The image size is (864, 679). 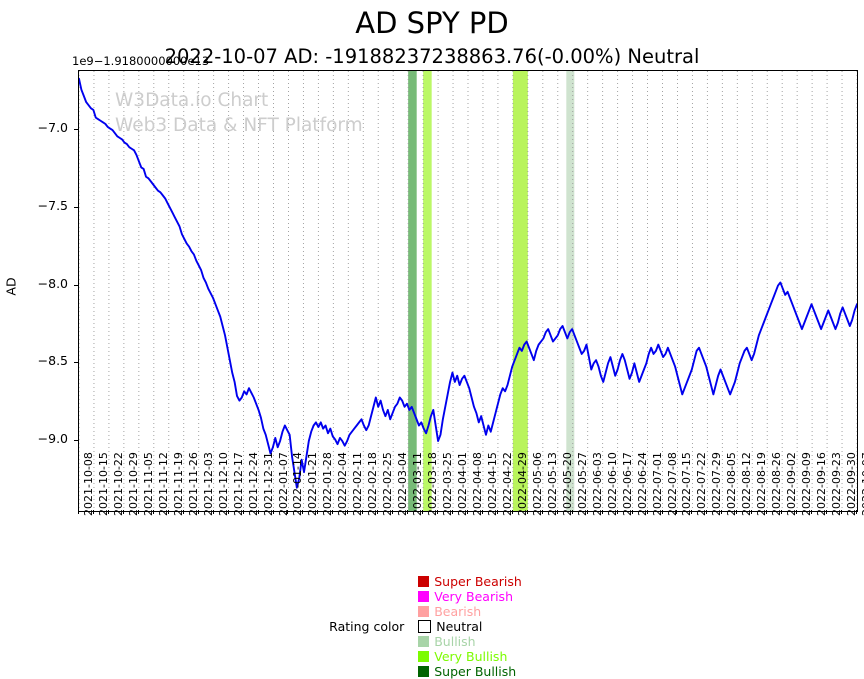 I want to click on x-tick-label: 2022-04-29, so click(x=522, y=484).